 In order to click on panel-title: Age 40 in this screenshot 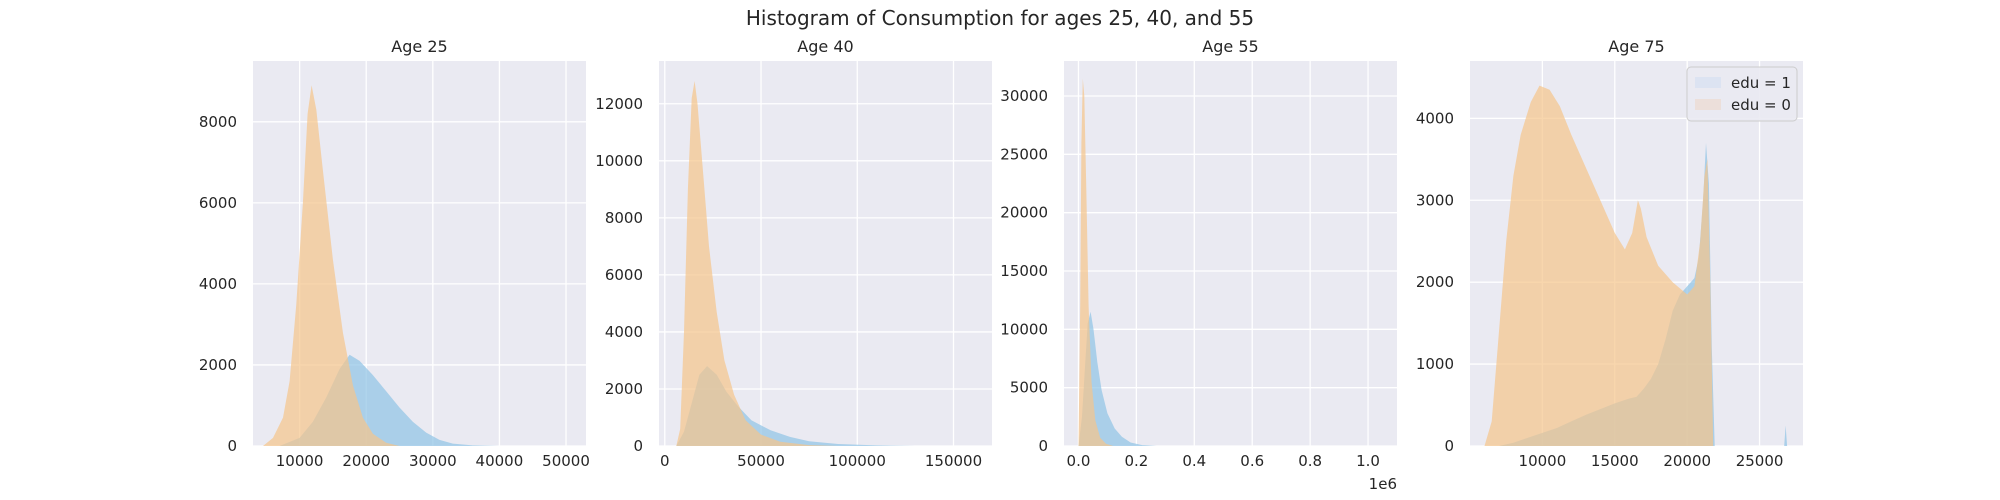, I will do `click(825, 46)`.